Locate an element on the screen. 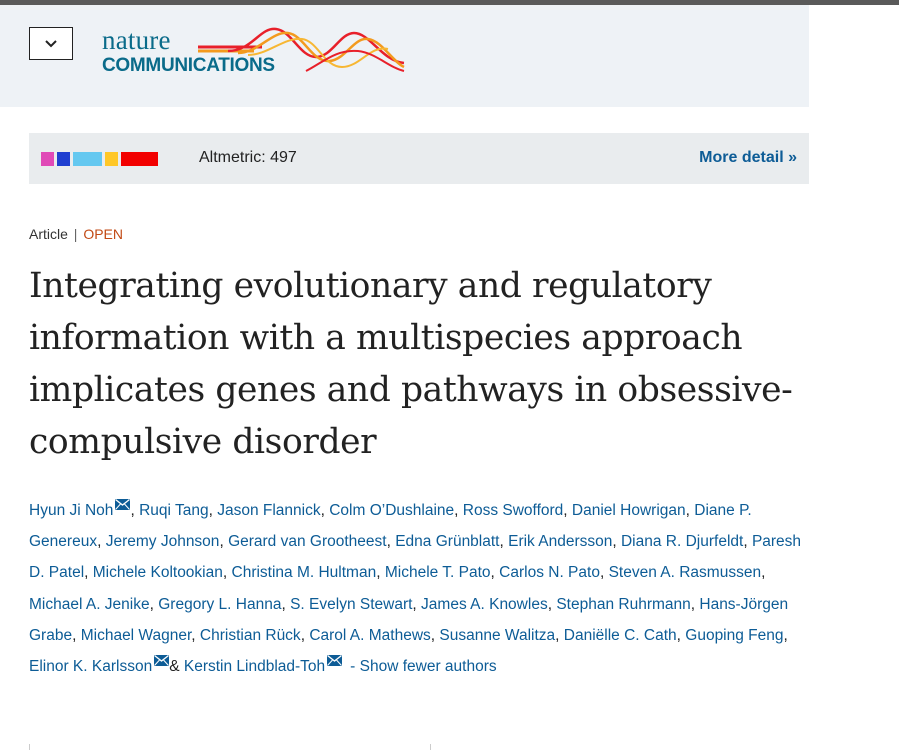  double-chevron-right-icon: » is located at coordinates (792, 157).